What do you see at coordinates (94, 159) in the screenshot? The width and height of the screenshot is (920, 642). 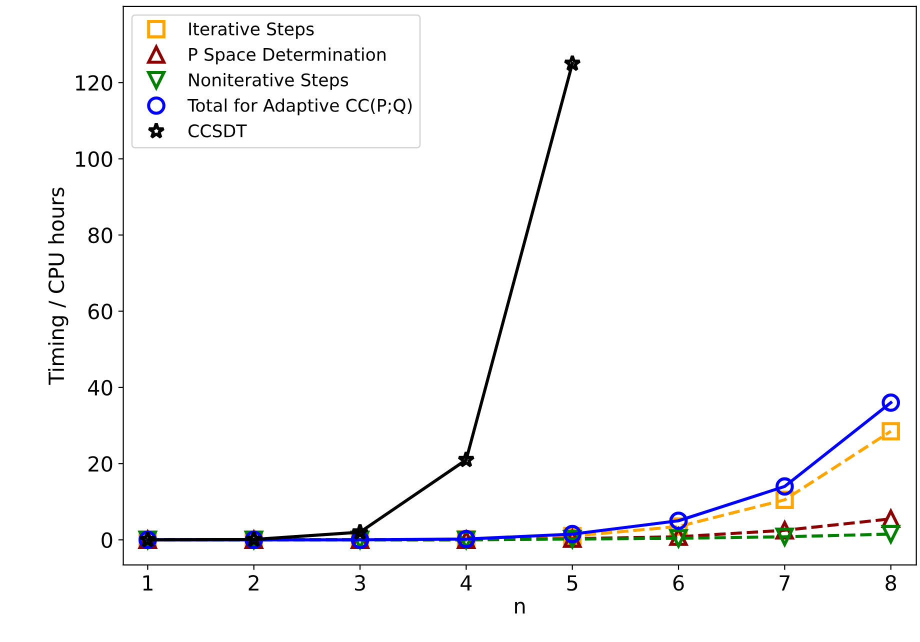 I see `y-tick-label: 100` at bounding box center [94, 159].